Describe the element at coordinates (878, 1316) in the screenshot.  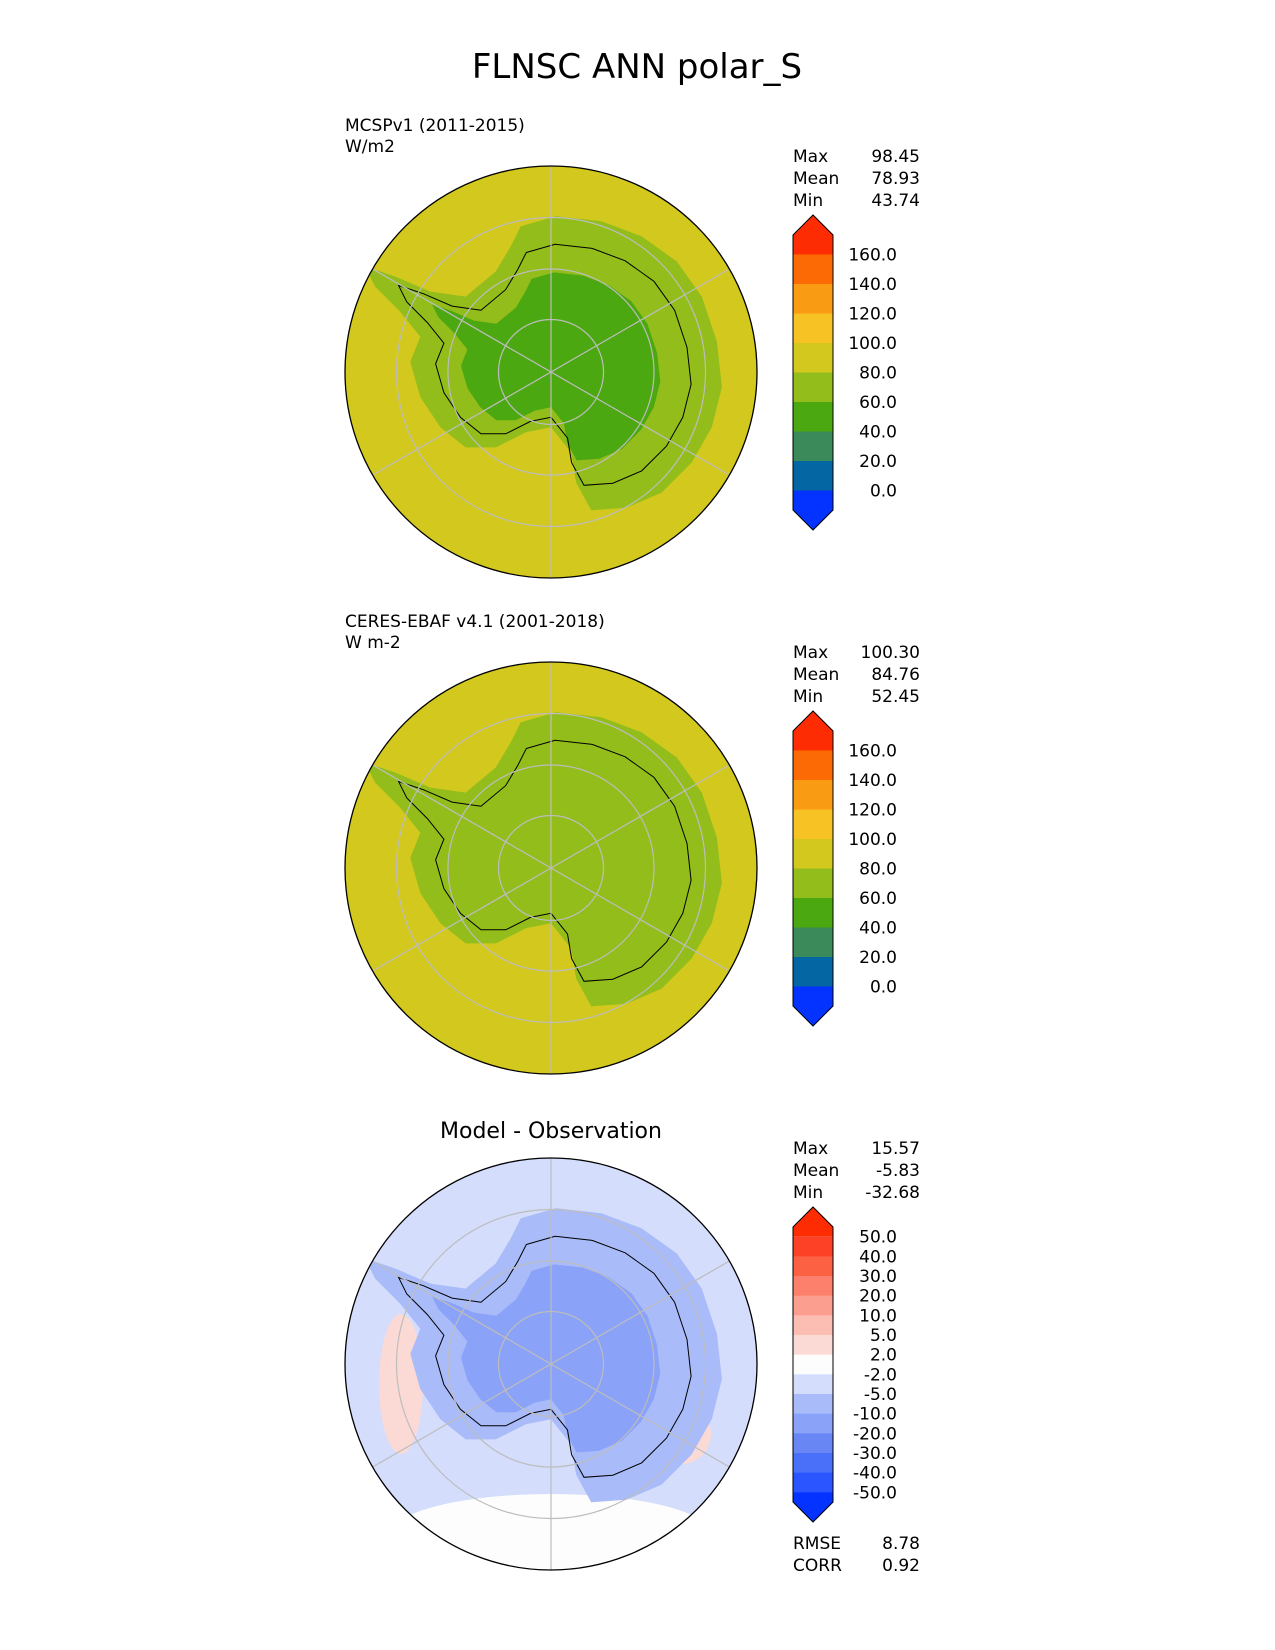
I see `colorbar-tick-label: 10.0` at that location.